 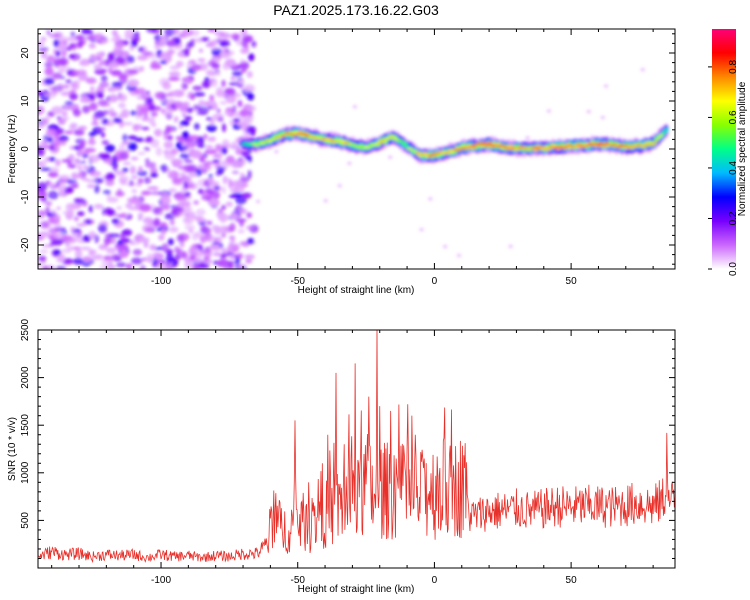 What do you see at coordinates (723, 168) in the screenshot?
I see `colorbar-ticks: 0.0 0.2 0.4 0.6 0.8` at bounding box center [723, 168].